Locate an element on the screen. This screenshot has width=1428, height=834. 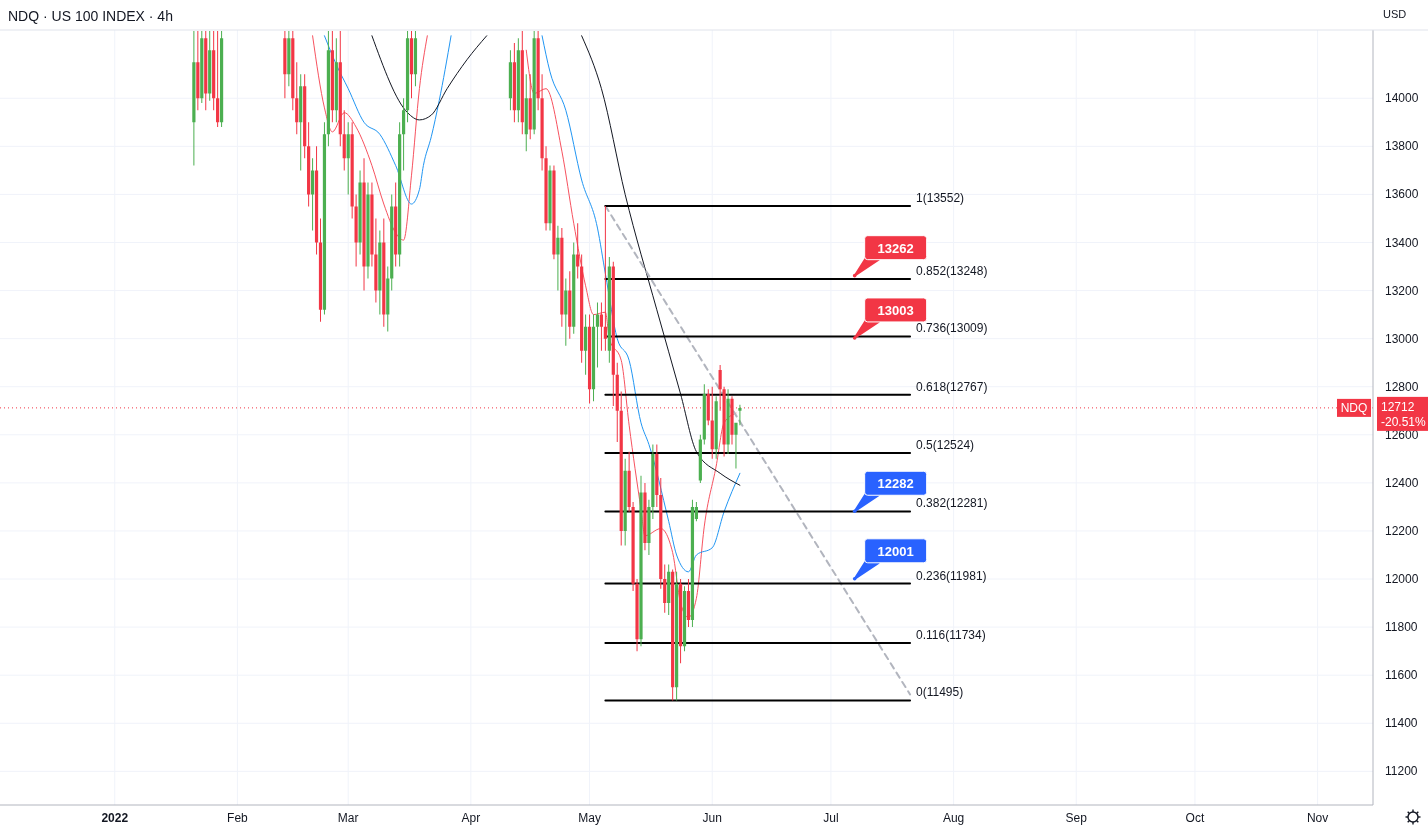
y-tick-label: 11200 is located at coordinates (1401, 771).